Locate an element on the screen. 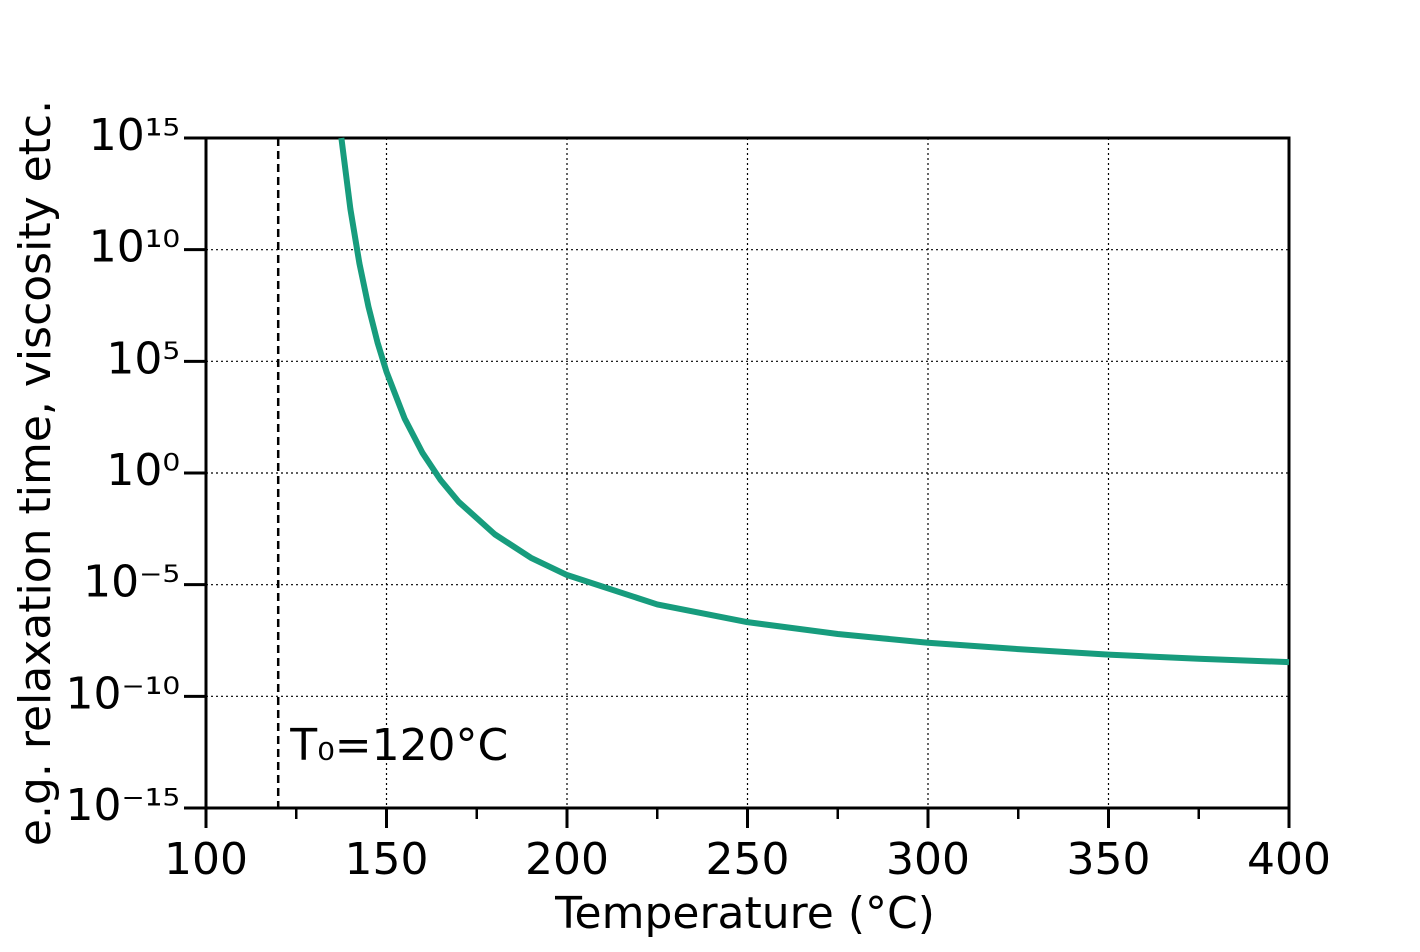  x-tick-label: 100 is located at coordinates (206, 859).